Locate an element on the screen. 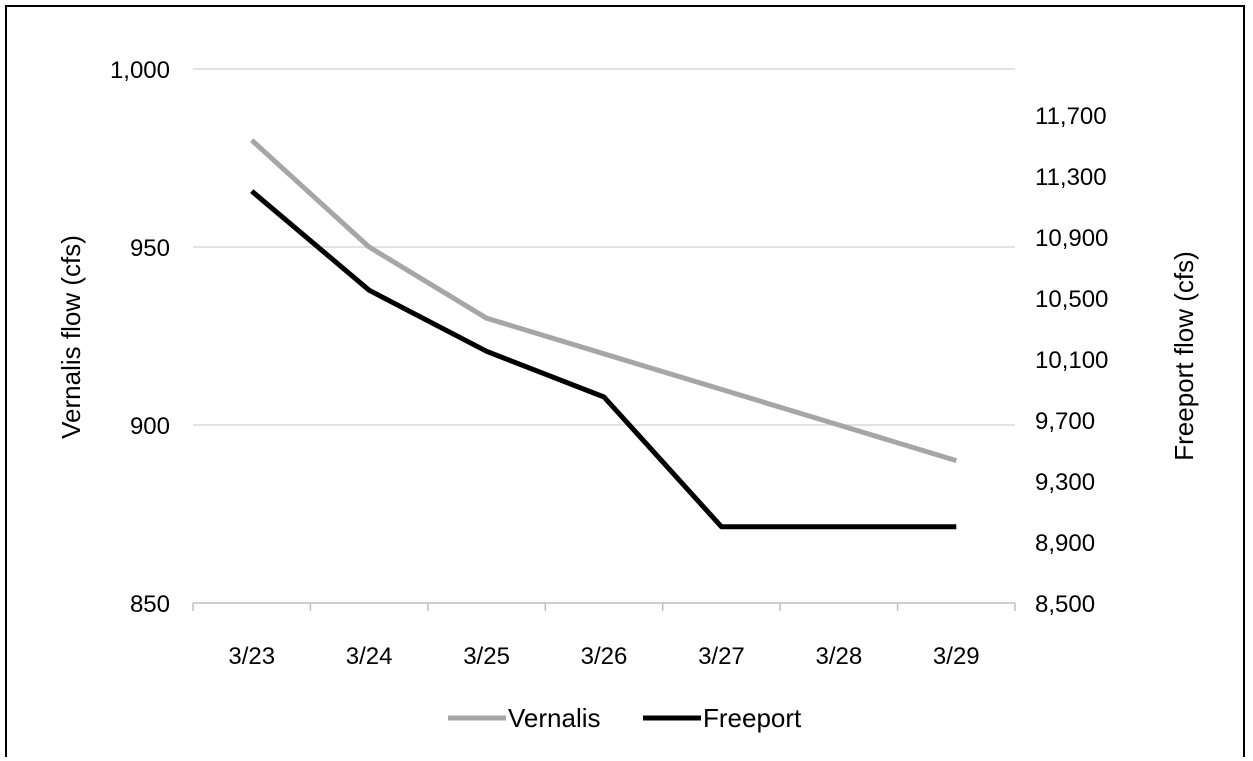 Image resolution: width=1253 pixels, height=761 pixels. right-axis-title: Freeport flow (cfs) is located at coordinates (1184, 356).